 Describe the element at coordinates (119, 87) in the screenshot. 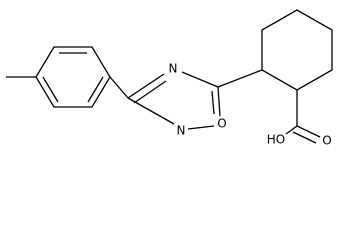

I see `aryl-bond` at that location.